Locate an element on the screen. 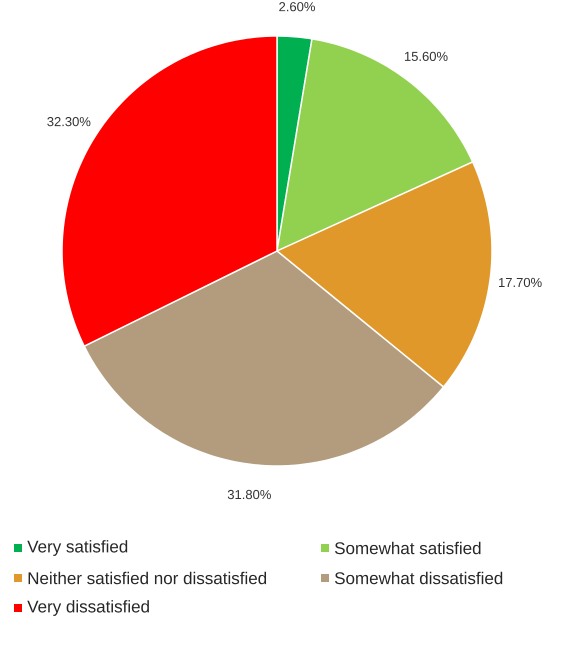 The width and height of the screenshot is (563, 653). legend-label: Somewhat satisfied is located at coordinates (407, 548).